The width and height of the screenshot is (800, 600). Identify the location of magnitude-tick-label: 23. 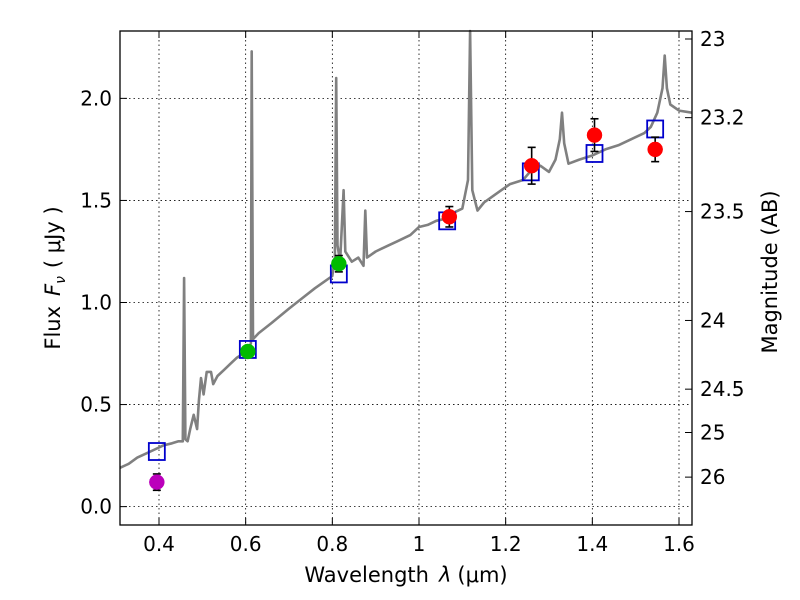
(712, 39).